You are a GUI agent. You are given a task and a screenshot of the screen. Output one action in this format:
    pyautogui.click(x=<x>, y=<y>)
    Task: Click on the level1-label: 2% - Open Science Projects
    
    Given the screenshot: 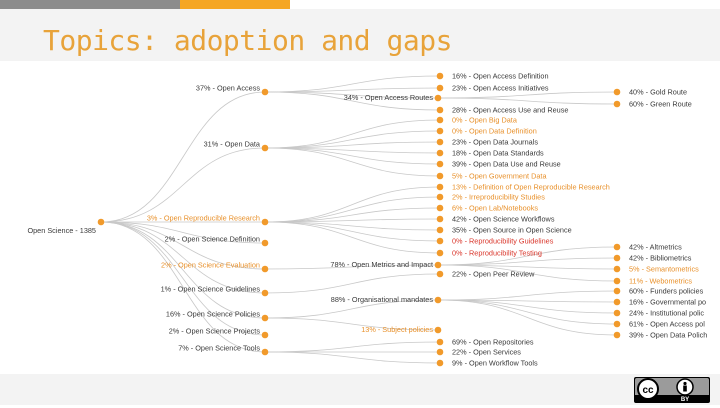 What is the action you would take?
    pyautogui.click(x=215, y=331)
    